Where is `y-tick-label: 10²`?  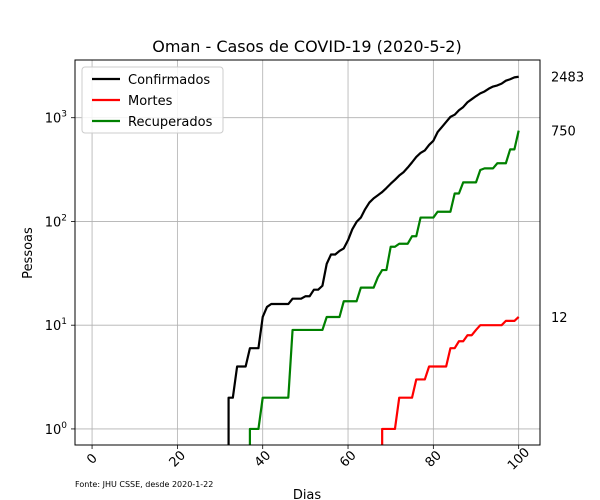 y-tick-label: 10² is located at coordinates (56, 221).